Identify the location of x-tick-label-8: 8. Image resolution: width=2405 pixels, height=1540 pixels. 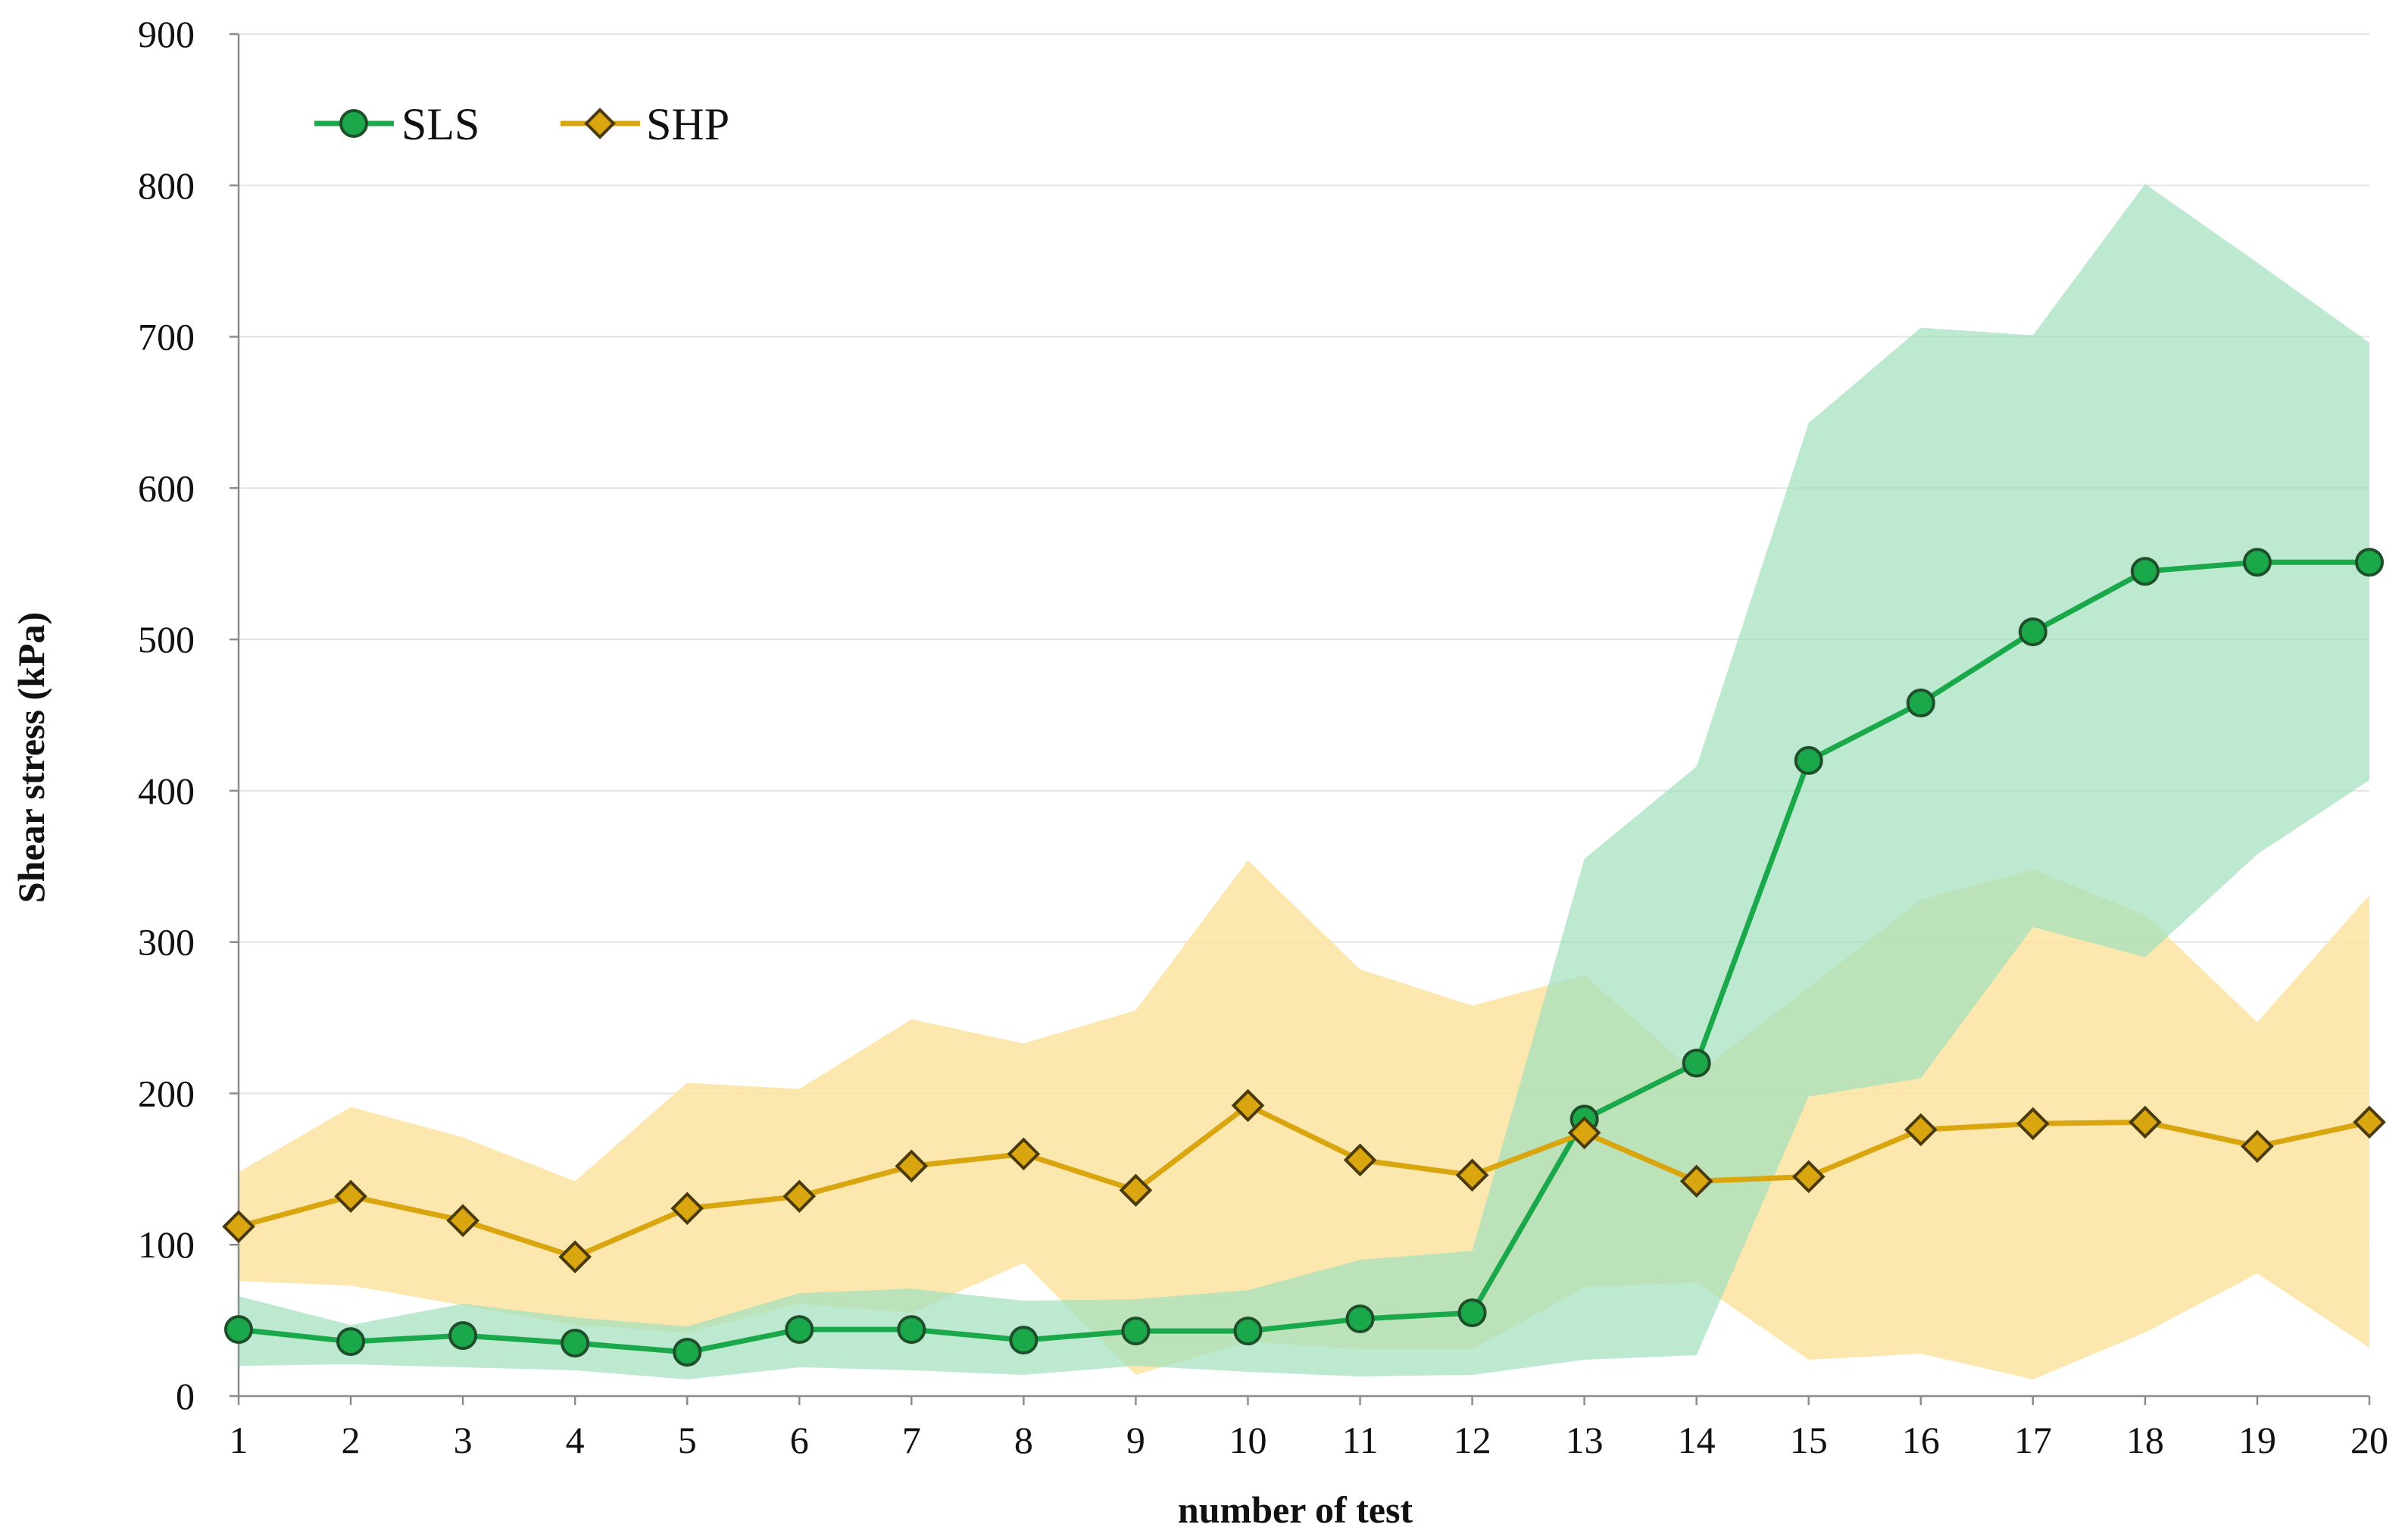
(1023, 1440).